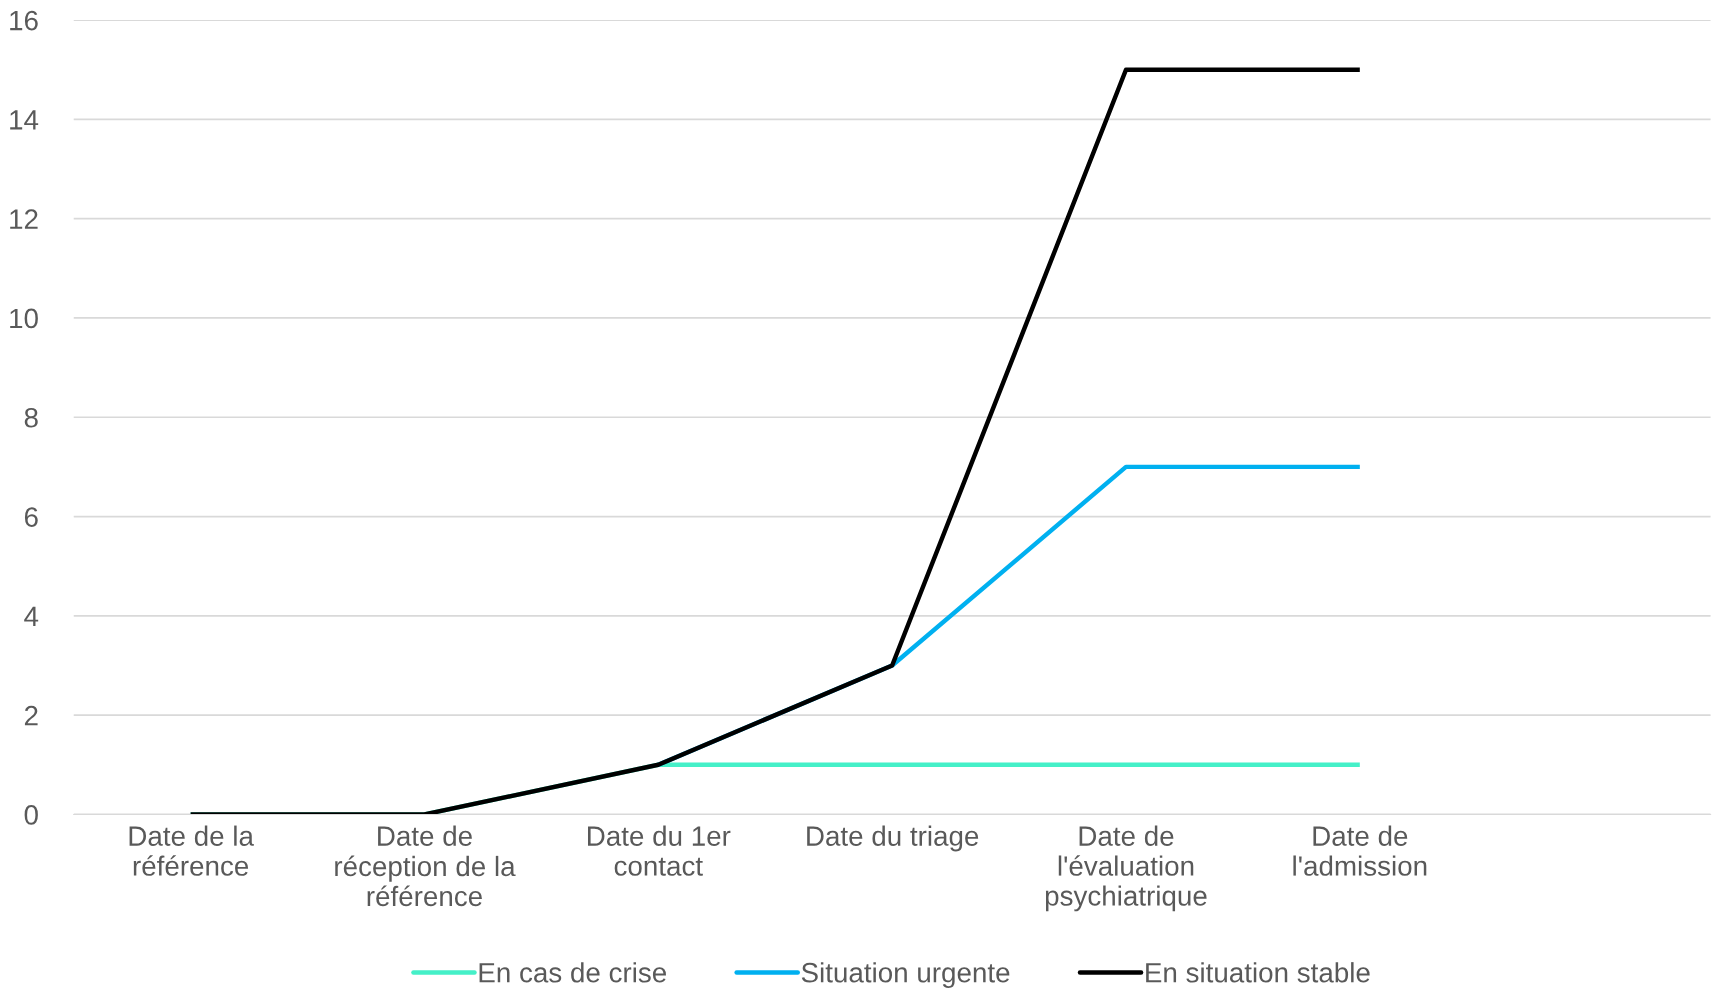 This screenshot has height=1003, width=1714. Describe the element at coordinates (1258, 972) in the screenshot. I see `legend-label: En situation stable` at that location.